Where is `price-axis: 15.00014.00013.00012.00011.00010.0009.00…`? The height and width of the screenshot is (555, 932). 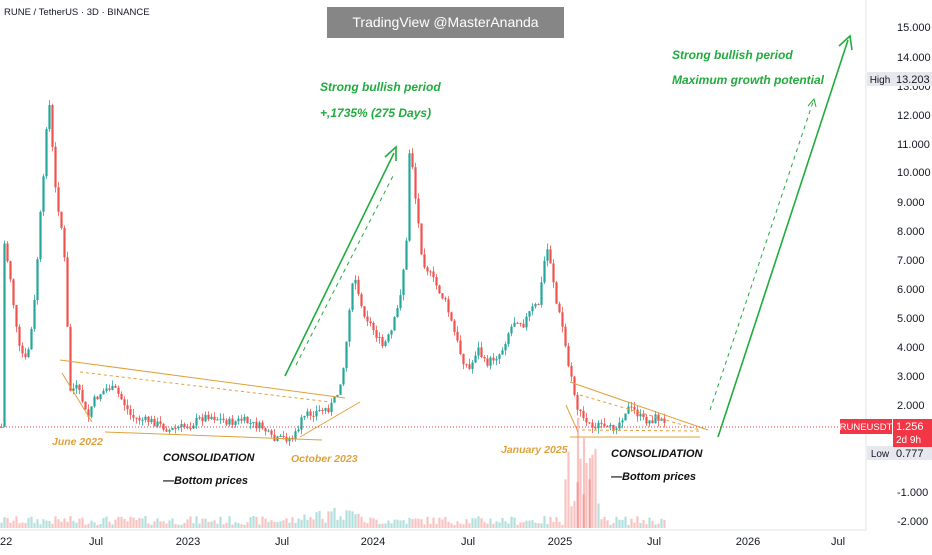 price-axis: 15.00014.00013.00012.00011.00010.0009.00… is located at coordinates (886, 265).